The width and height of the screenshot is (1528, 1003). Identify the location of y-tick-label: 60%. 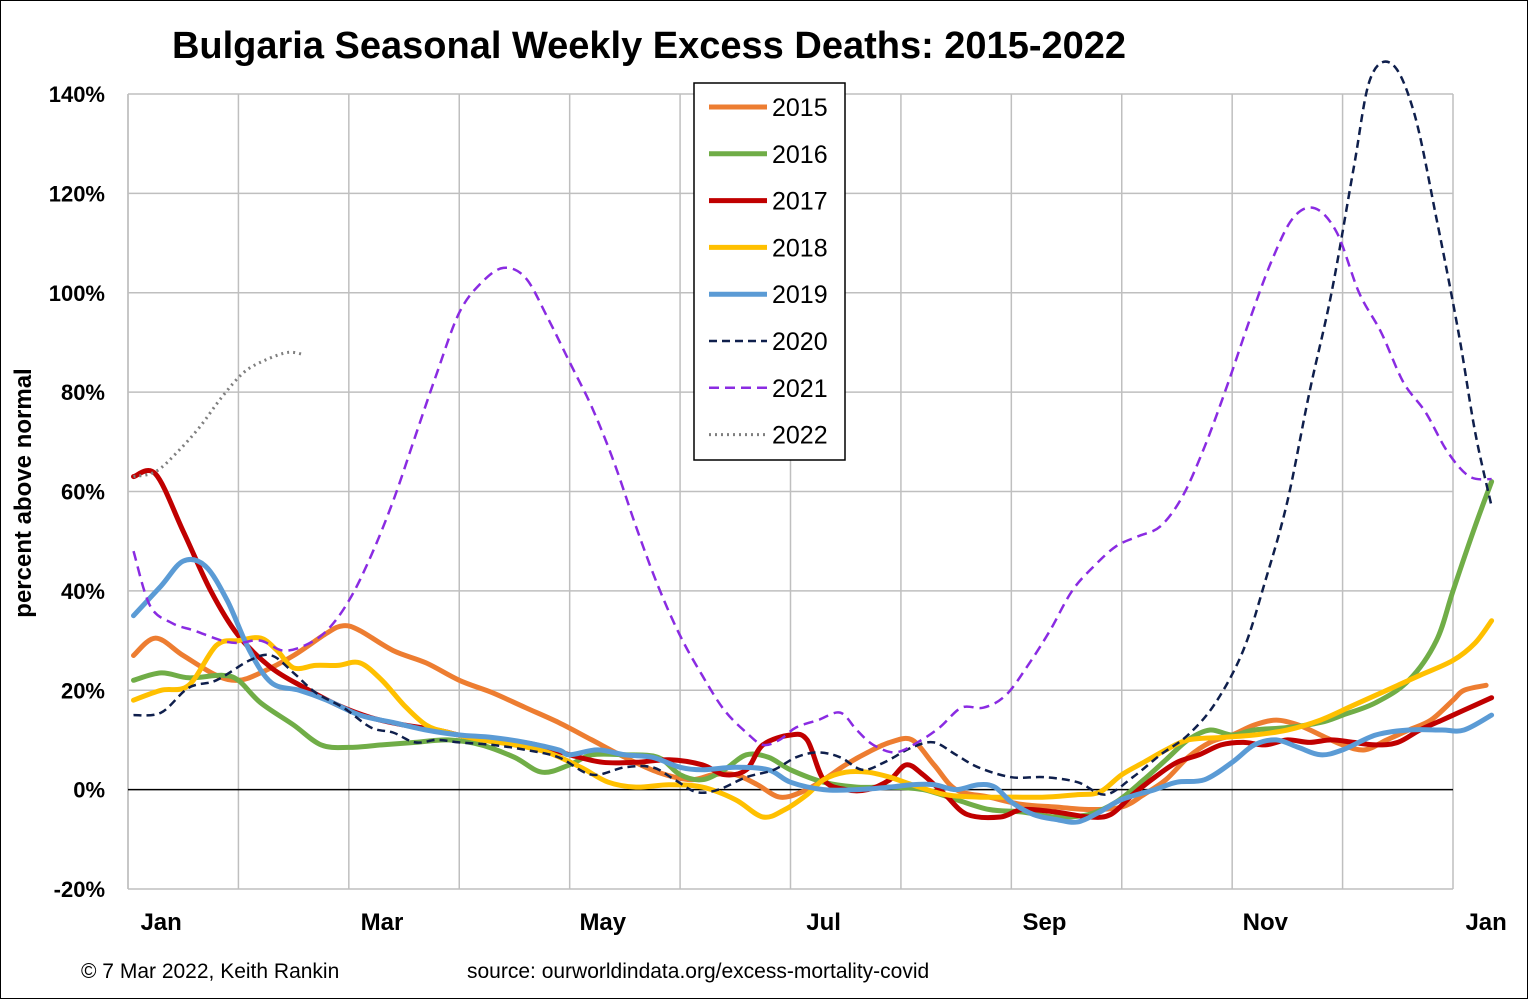
(83, 492).